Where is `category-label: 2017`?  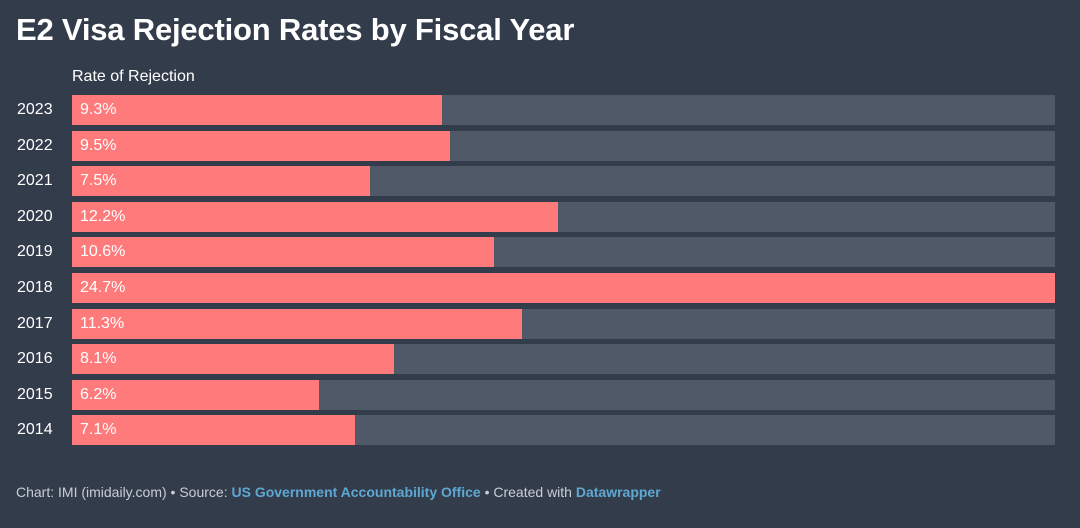 category-label: 2017 is located at coordinates (35, 323).